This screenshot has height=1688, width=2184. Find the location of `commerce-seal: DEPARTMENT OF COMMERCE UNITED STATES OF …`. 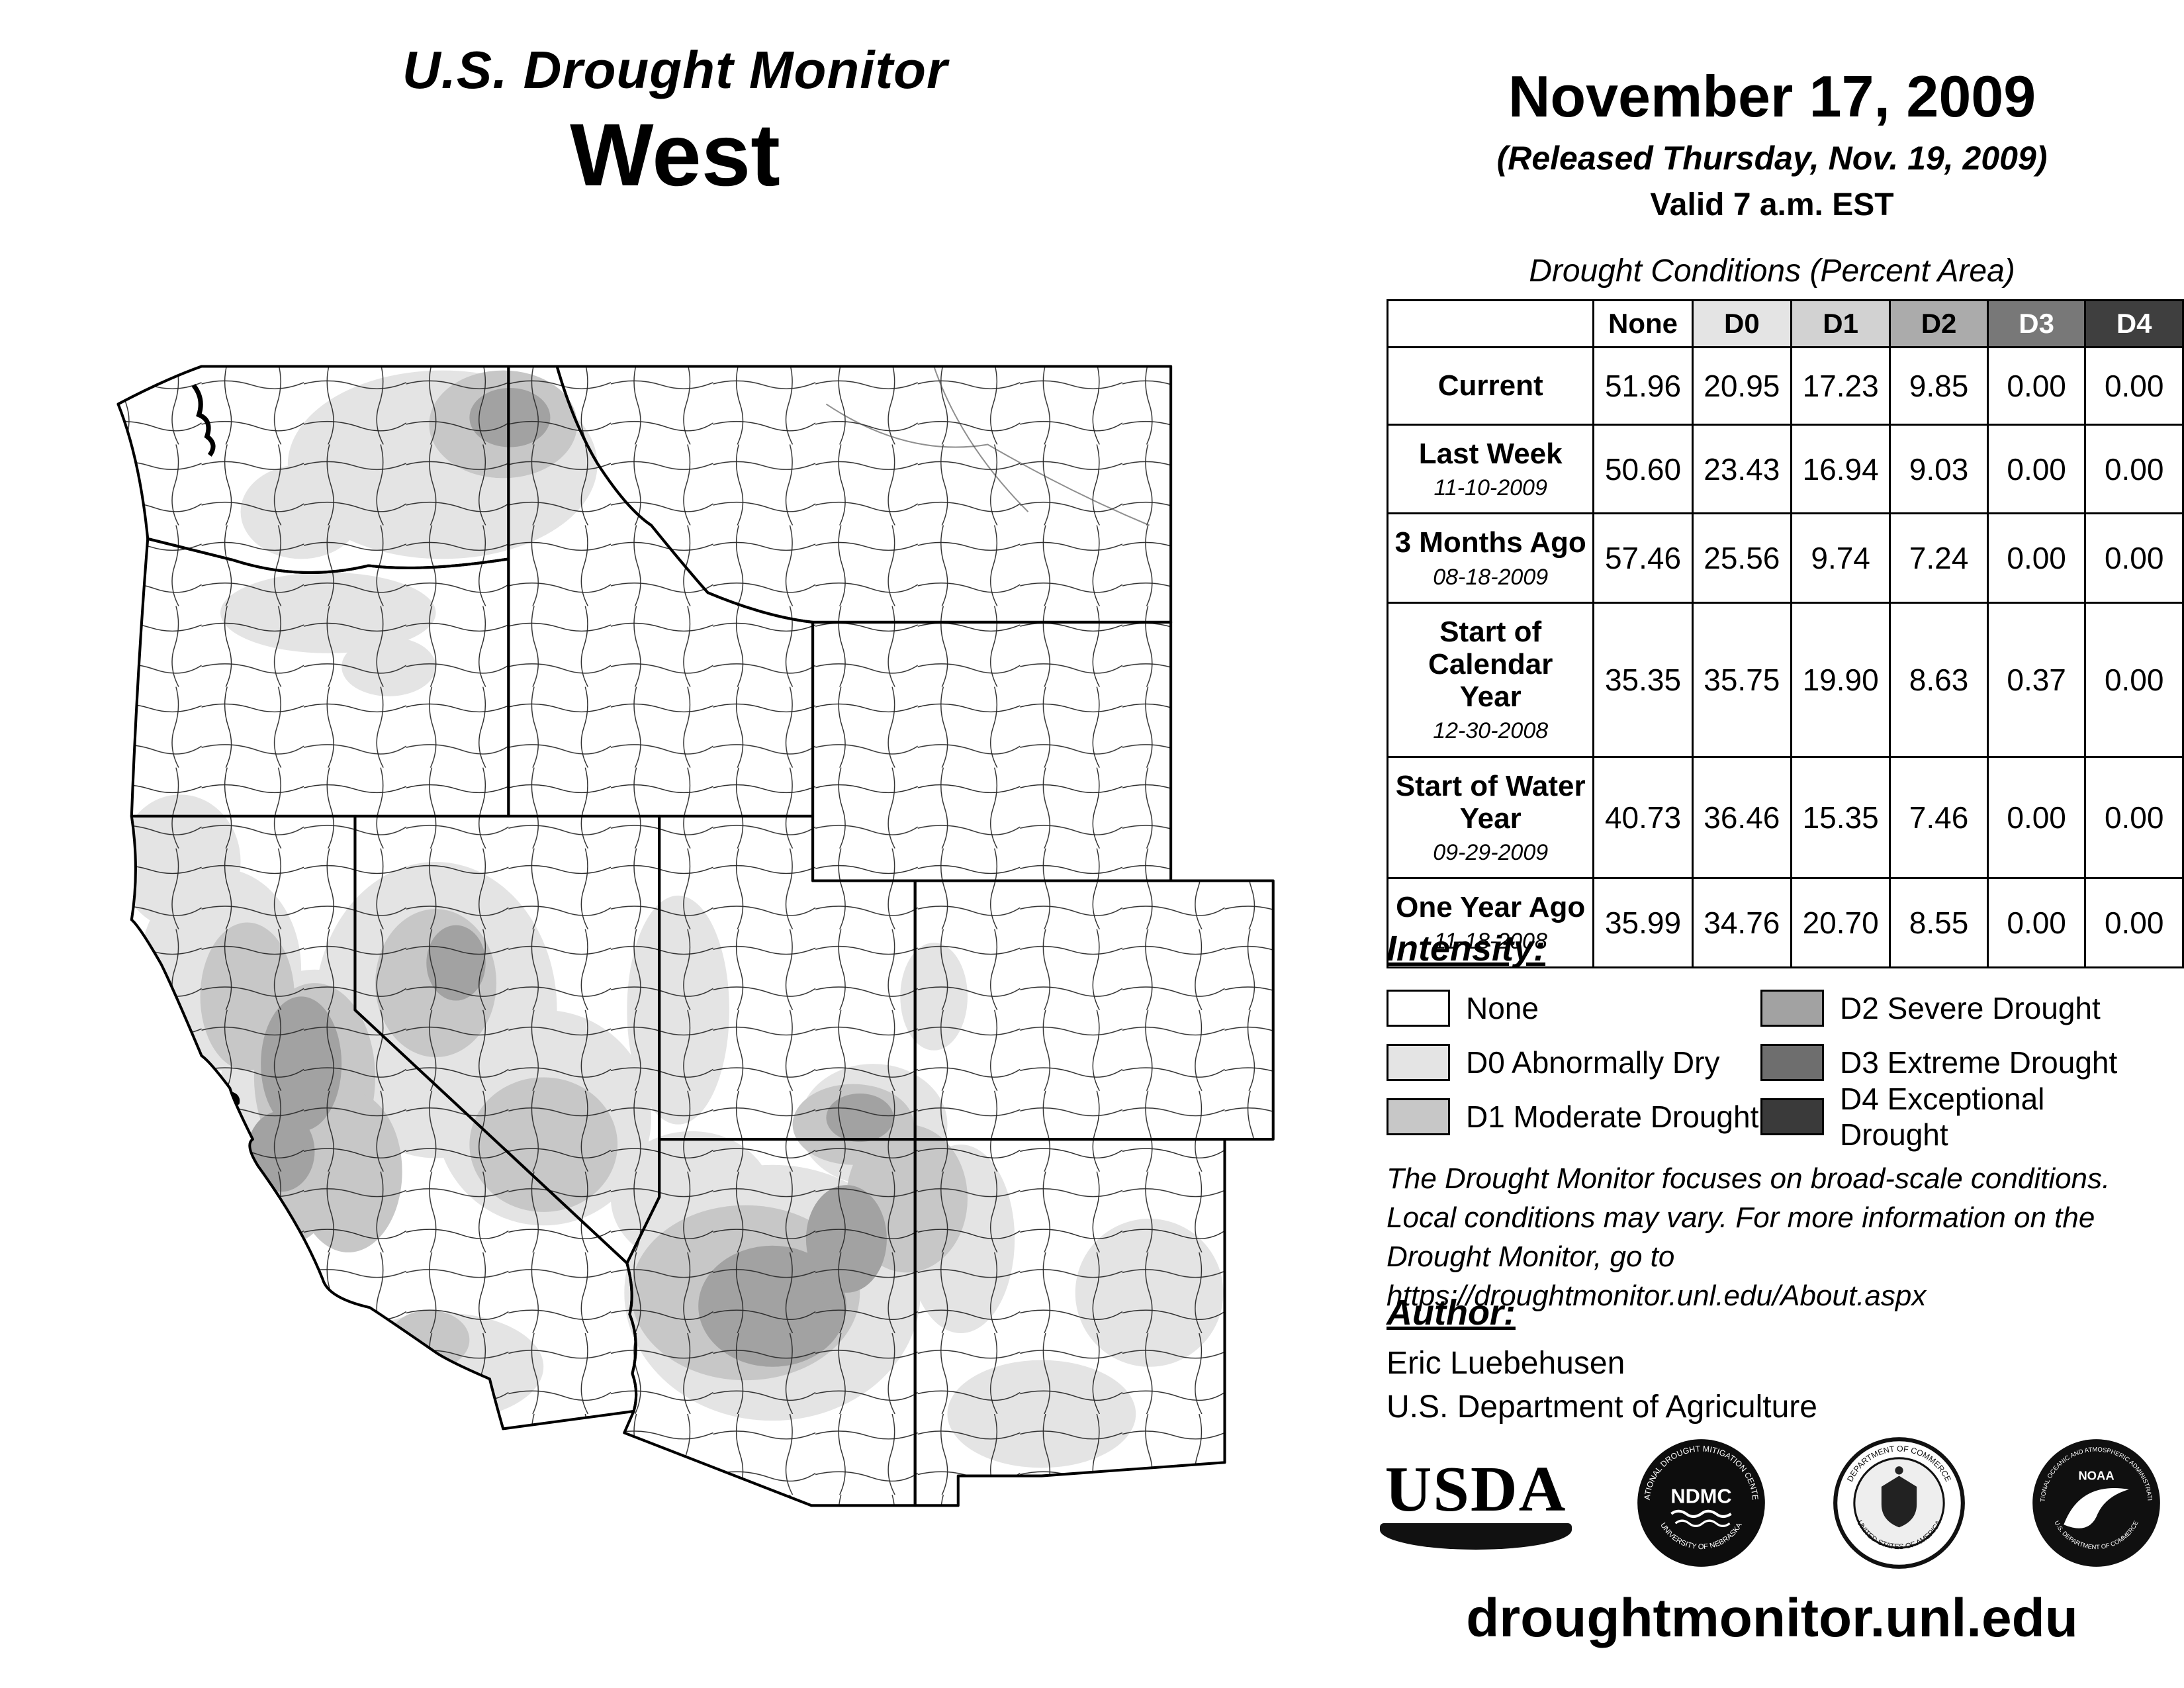

commerce-seal: DEPARTMENT OF COMMERCE UNITED STATES OF … is located at coordinates (1899, 1503).